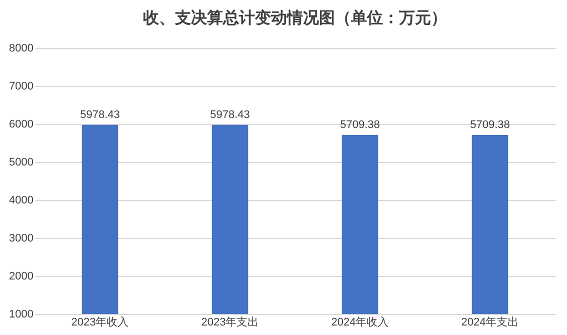  What do you see at coordinates (360, 322) in the screenshot?
I see `x-tick-label: 2024年收入` at bounding box center [360, 322].